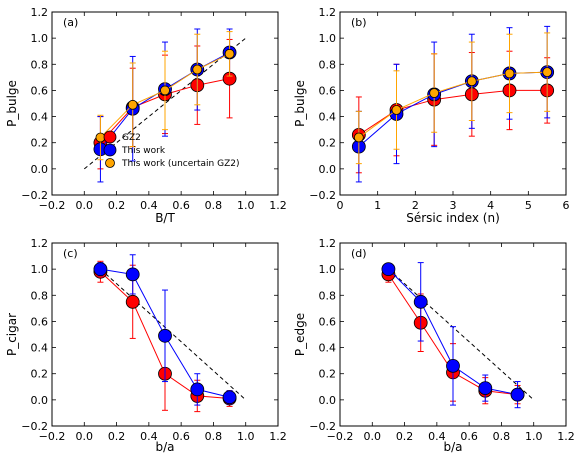 Image resolution: width=574 pixels, height=467 pixels. Describe the element at coordinates (131, 138) in the screenshot. I see `legend-entry: GZ2` at that location.